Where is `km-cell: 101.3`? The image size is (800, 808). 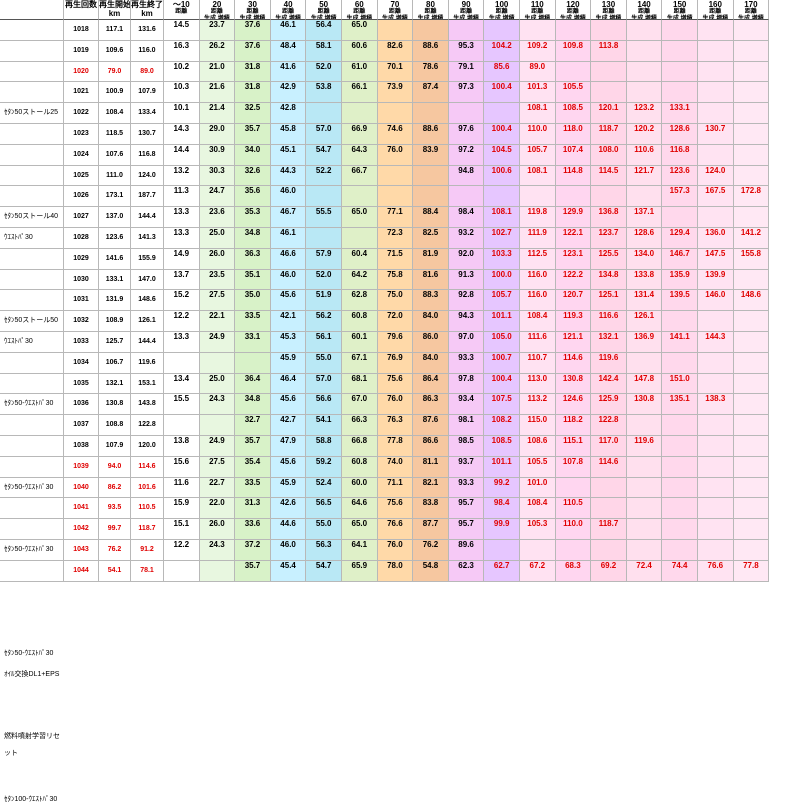 km-cell: 101.3 is located at coordinates (538, 93).